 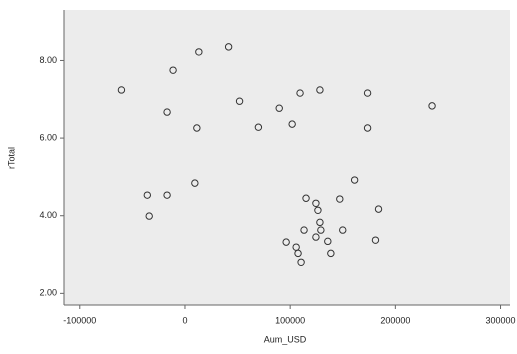 I want to click on y-tick-label: 2.00, so click(x=48, y=293).